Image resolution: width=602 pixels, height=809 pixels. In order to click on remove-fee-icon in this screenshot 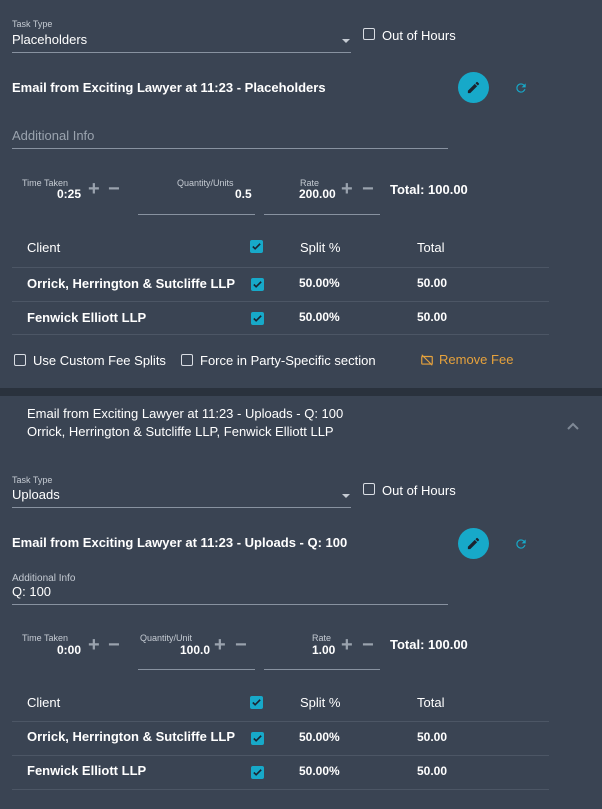, I will do `click(427, 360)`.